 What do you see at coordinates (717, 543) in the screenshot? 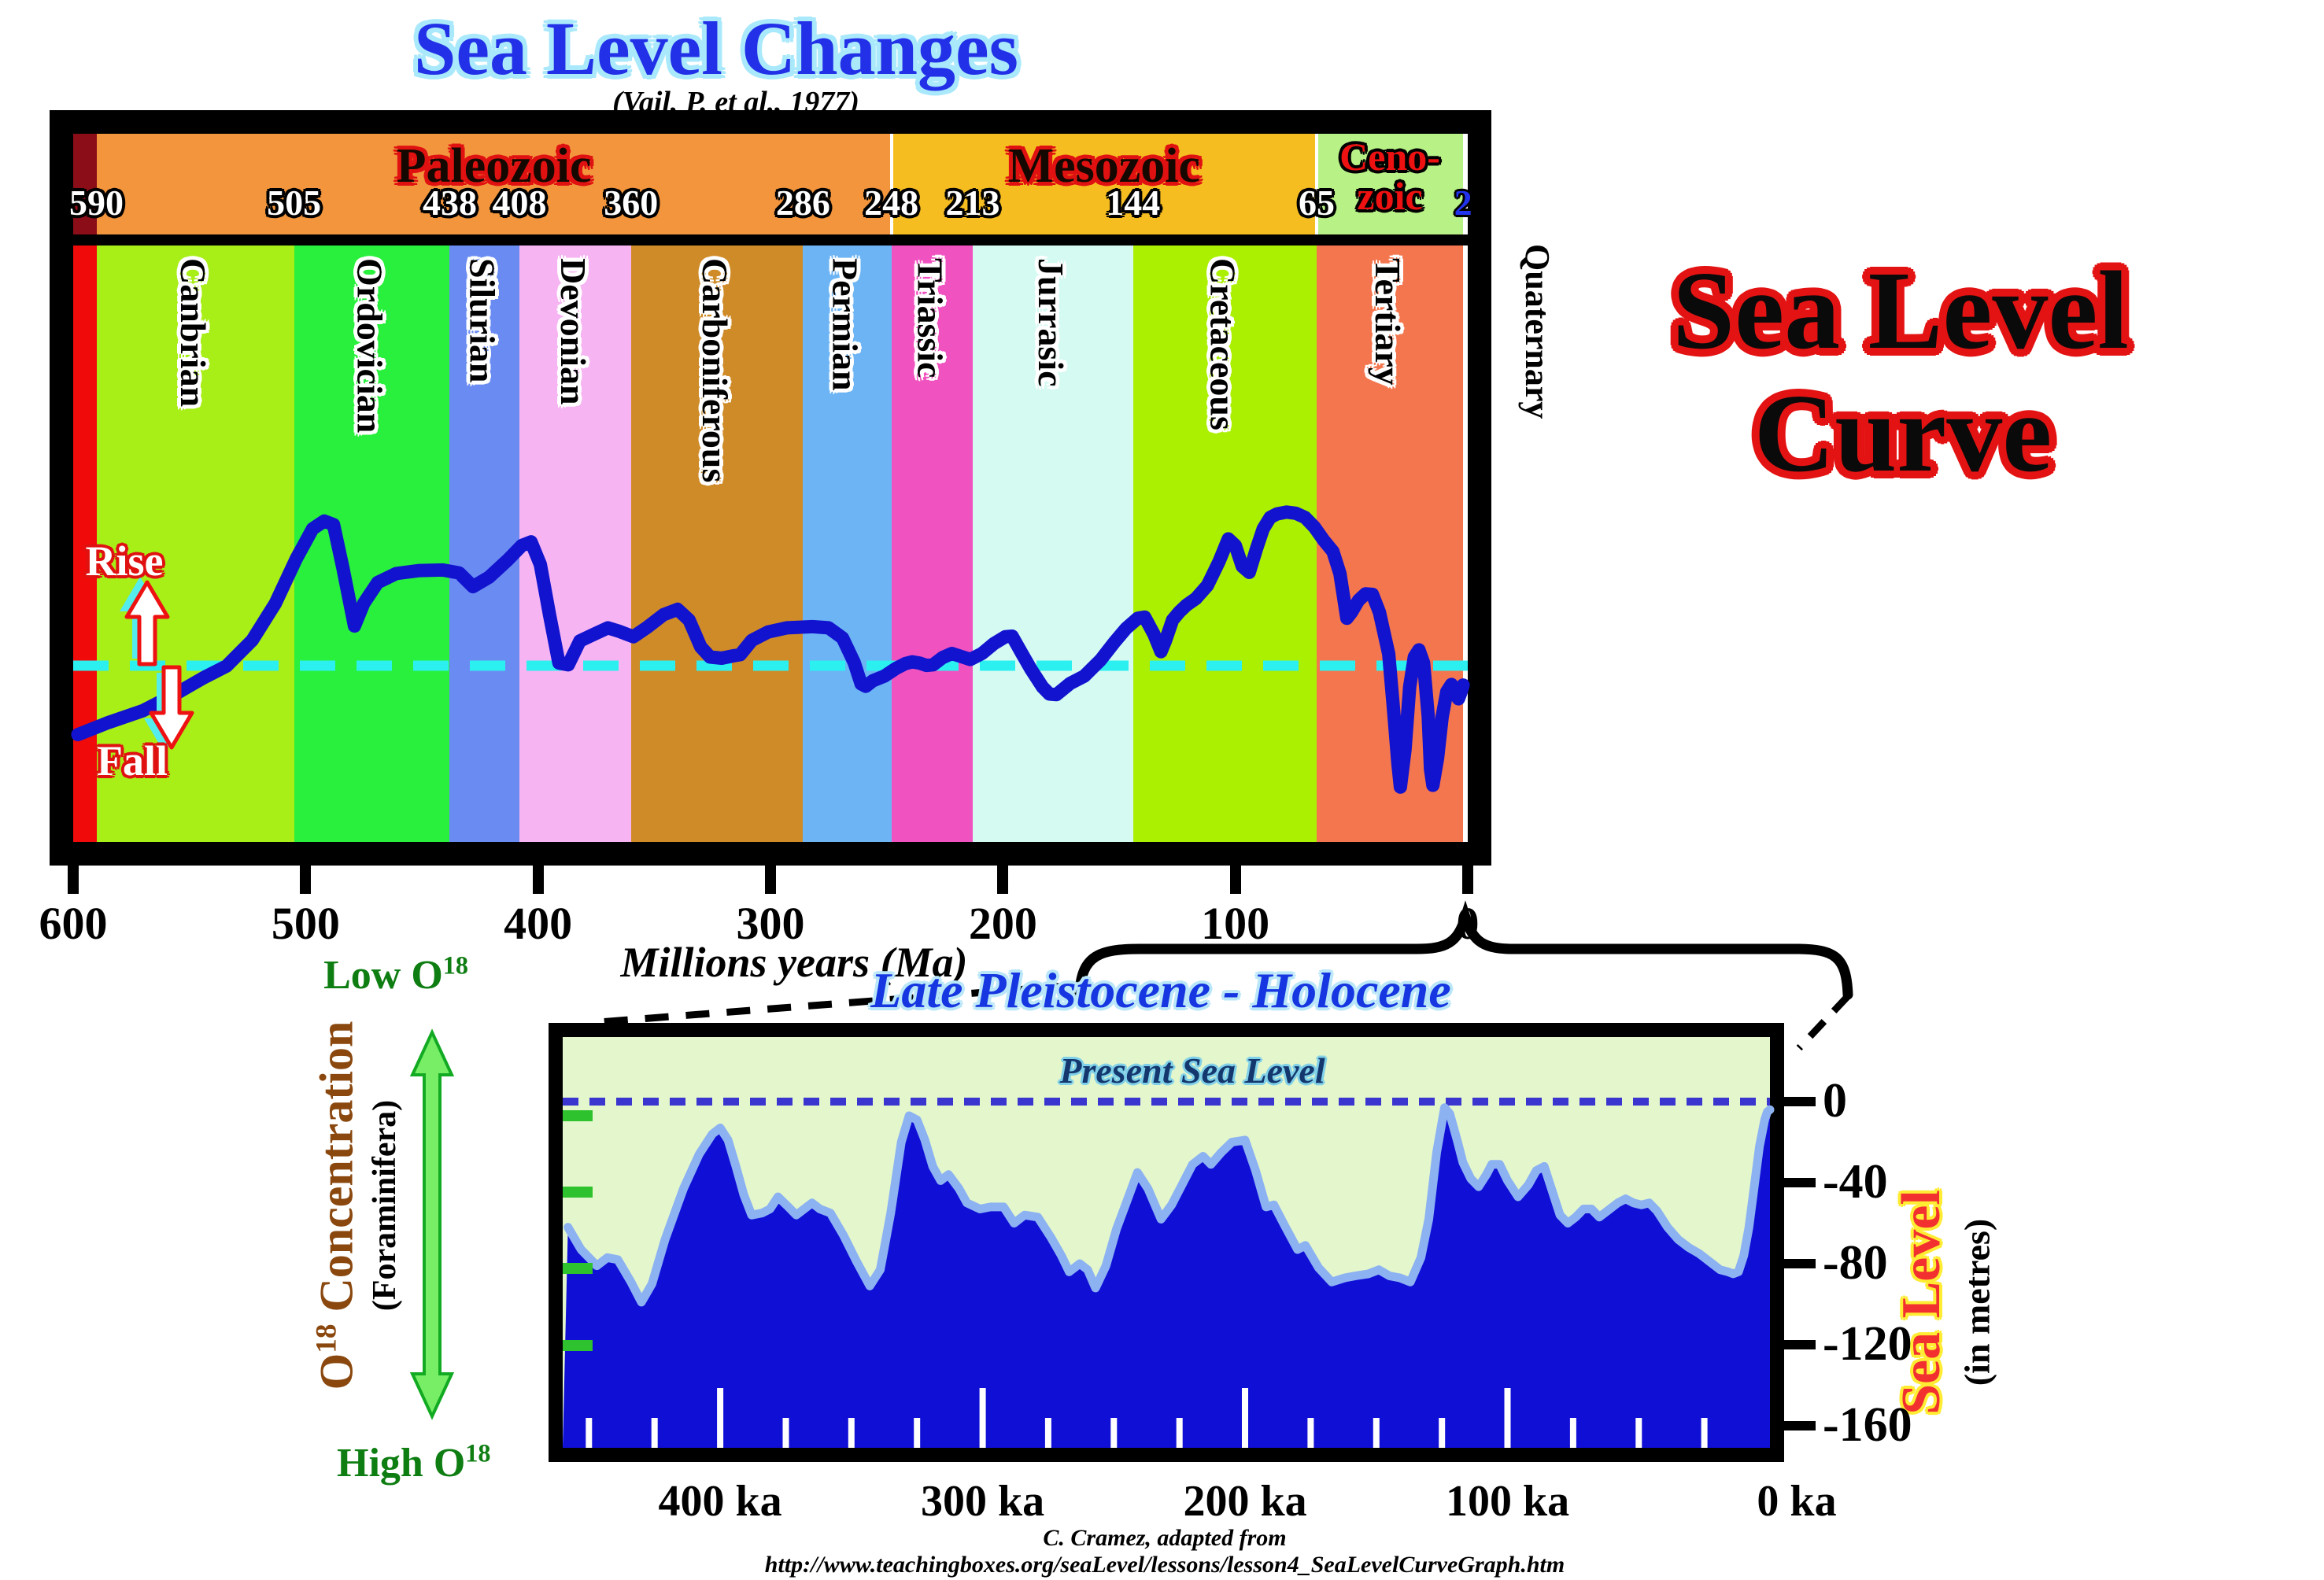
I see `period-column-carboniferous` at bounding box center [717, 543].